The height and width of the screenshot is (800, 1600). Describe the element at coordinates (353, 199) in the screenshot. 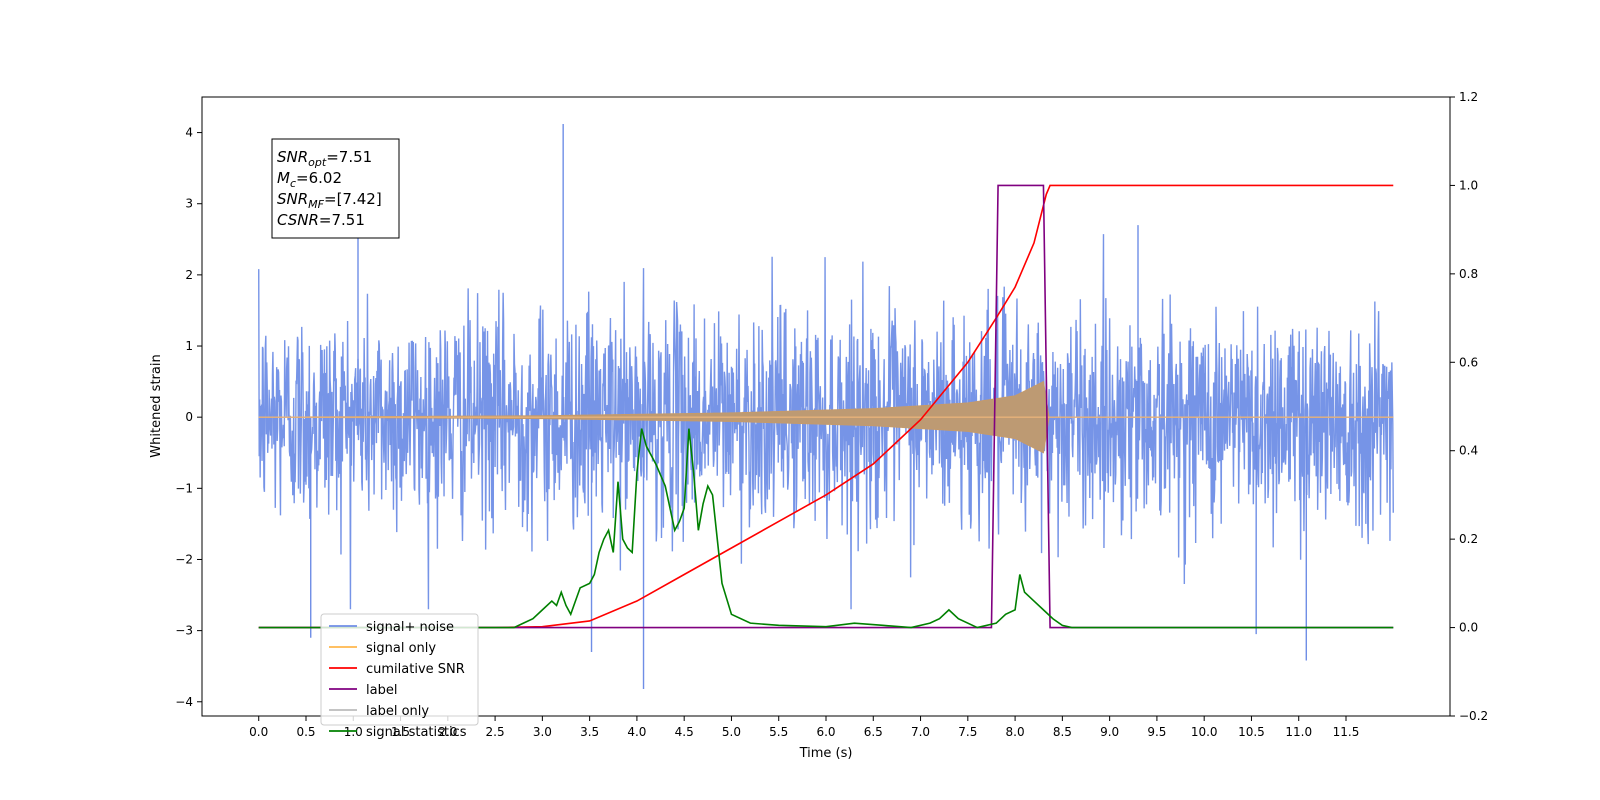

I see `annotation-value: =[7.42]` at that location.